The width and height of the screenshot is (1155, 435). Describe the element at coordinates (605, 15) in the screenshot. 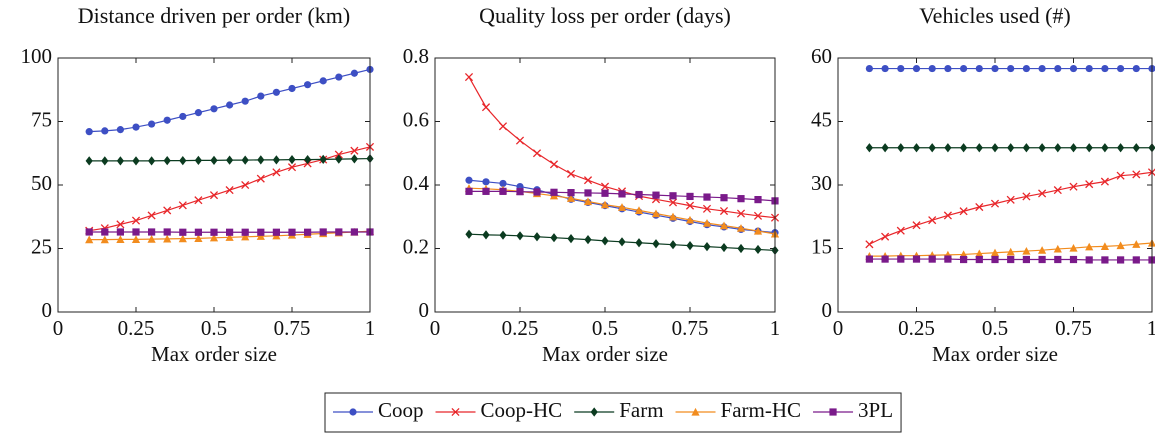

I see `chart-title: Quality loss per order (days)` at that location.